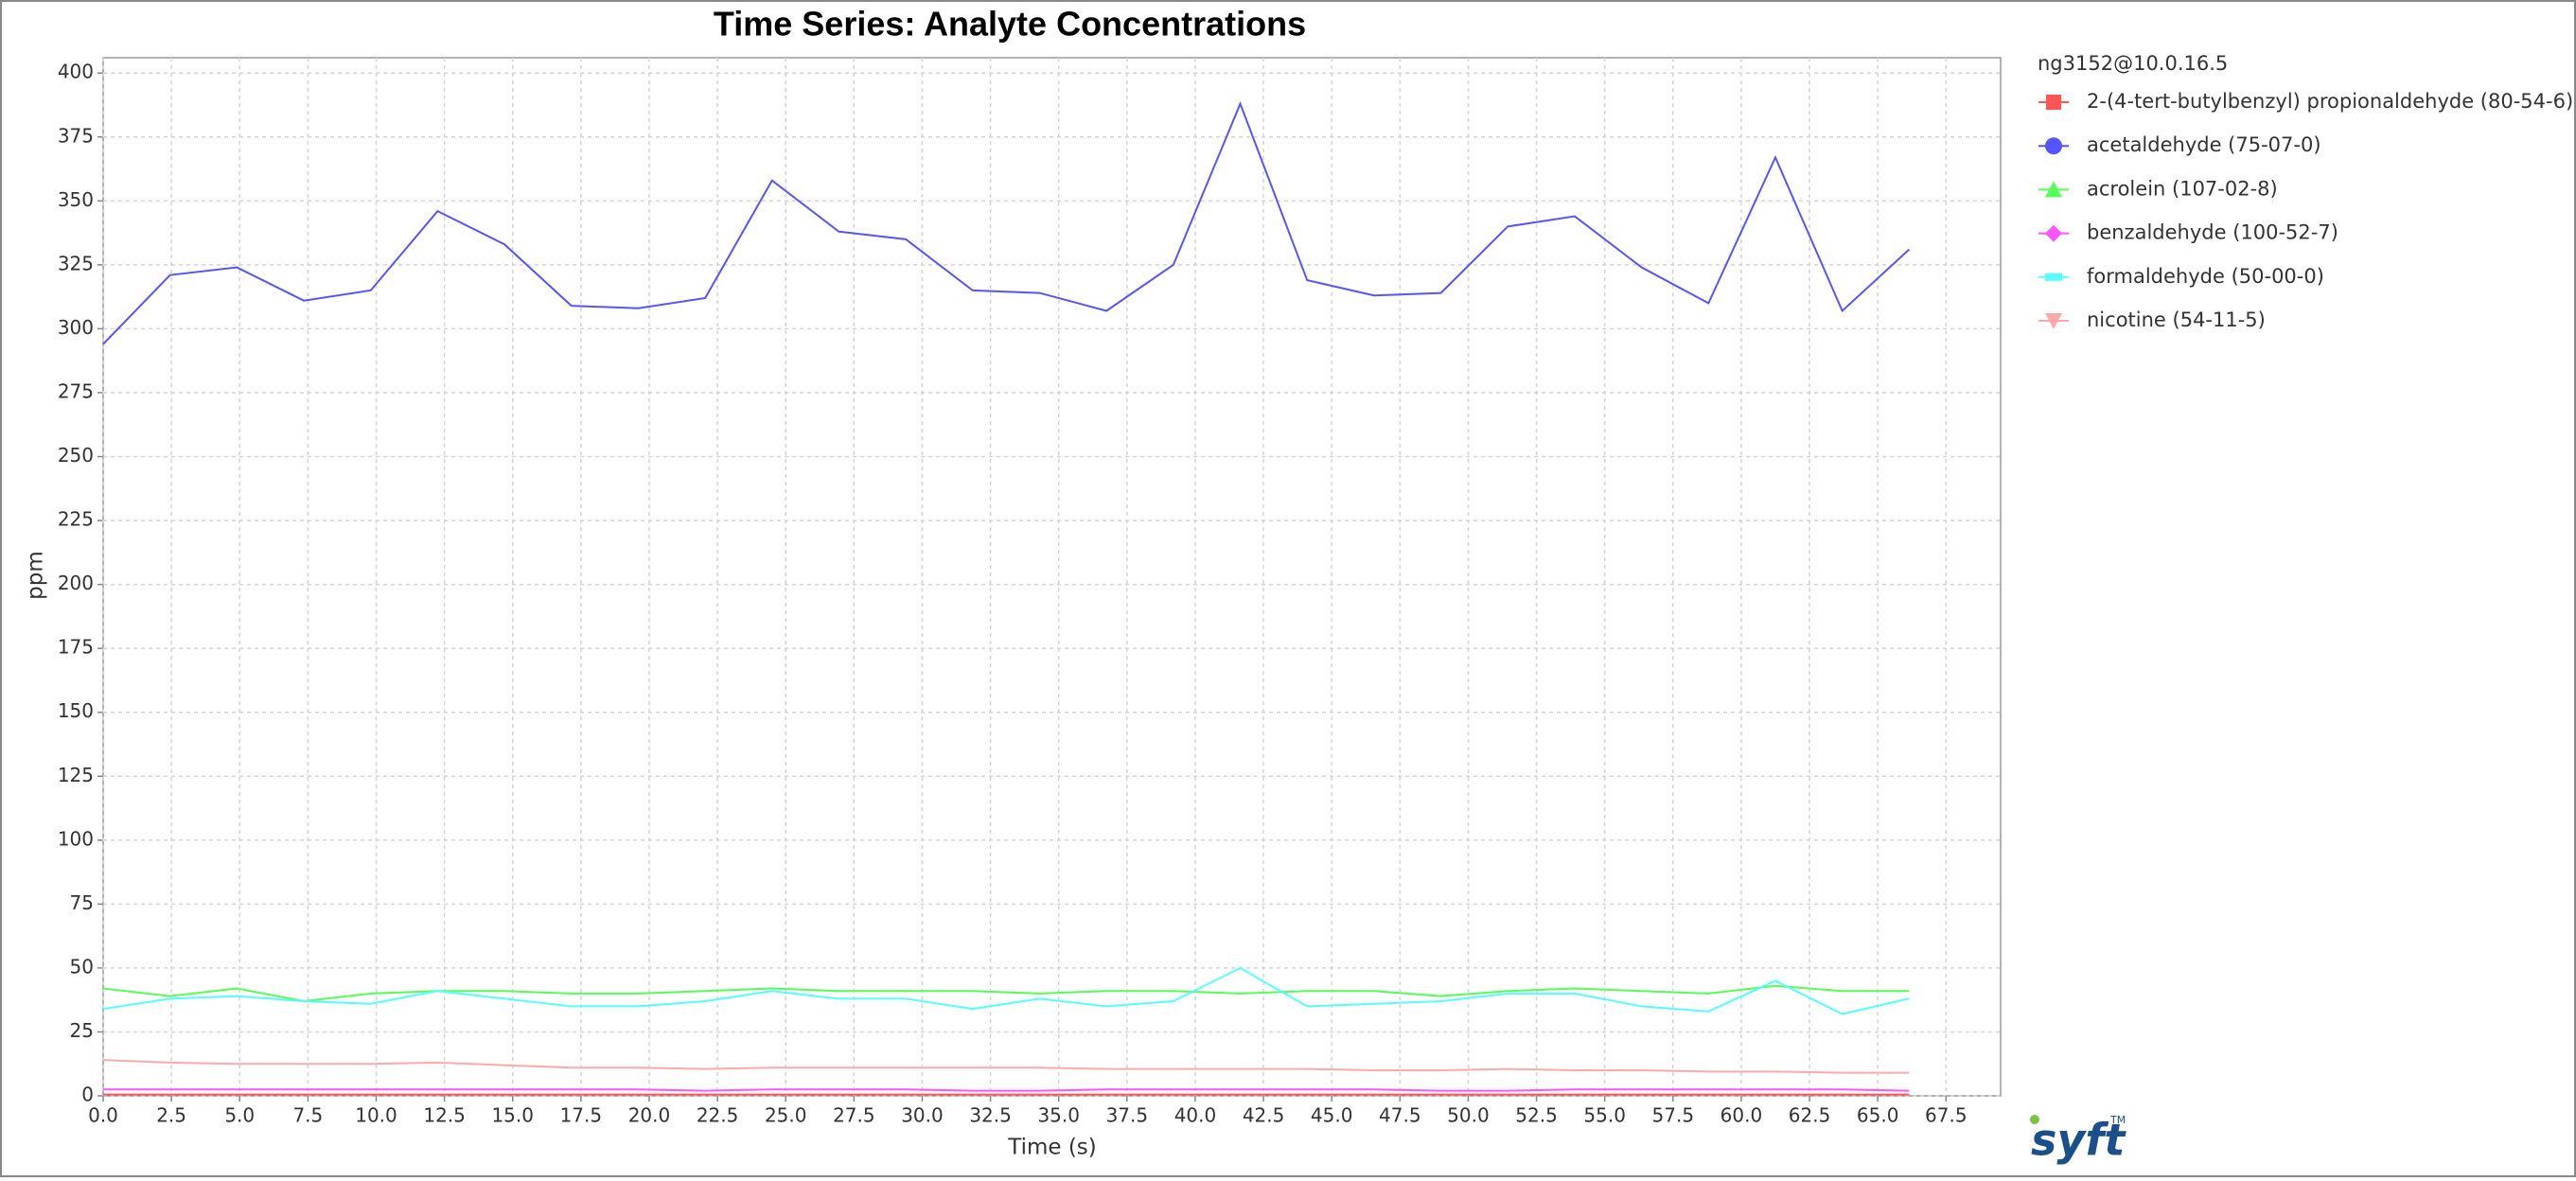  Describe the element at coordinates (1058, 1115) in the screenshot. I see `x-tick-label: 35.0` at that location.